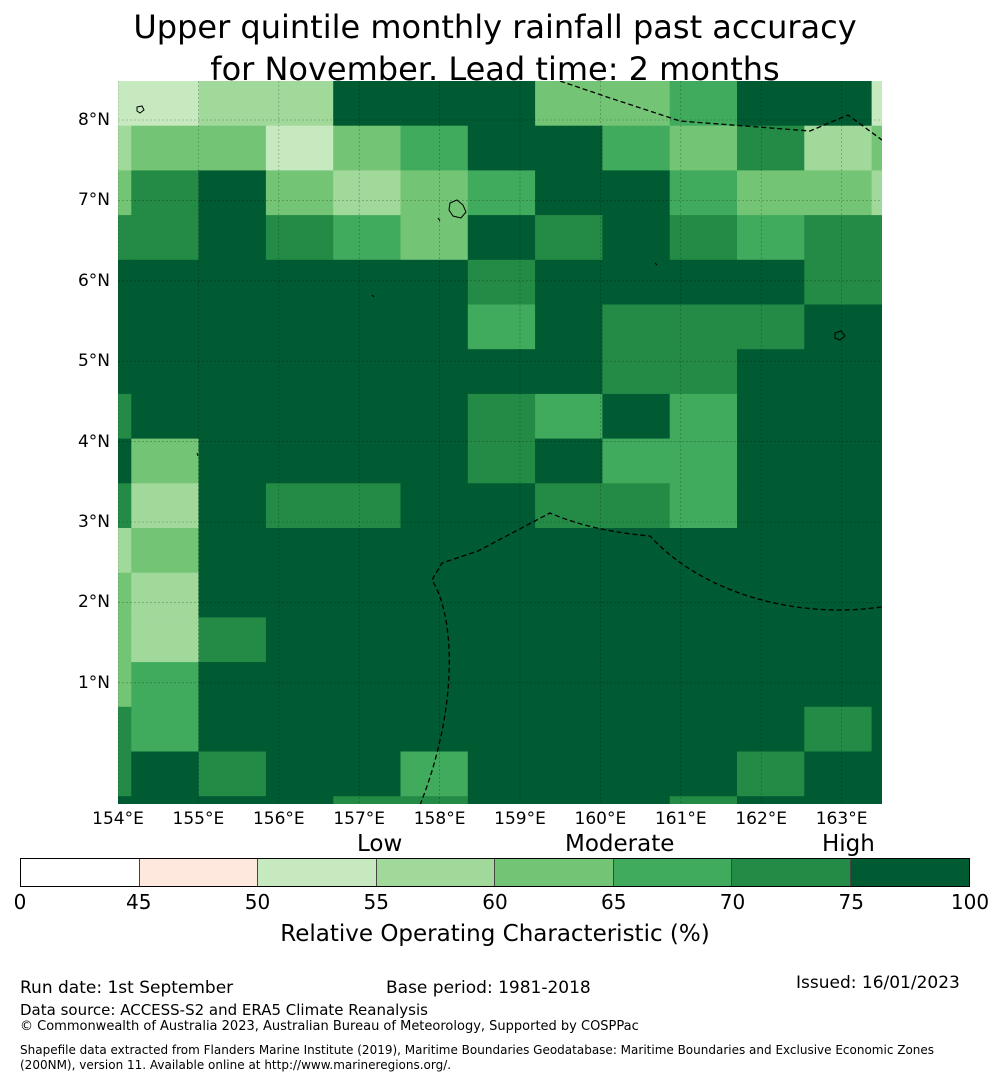 This screenshot has height=1080, width=990. Describe the element at coordinates (93, 361) in the screenshot. I see `latitude-label: 5°N` at that location.